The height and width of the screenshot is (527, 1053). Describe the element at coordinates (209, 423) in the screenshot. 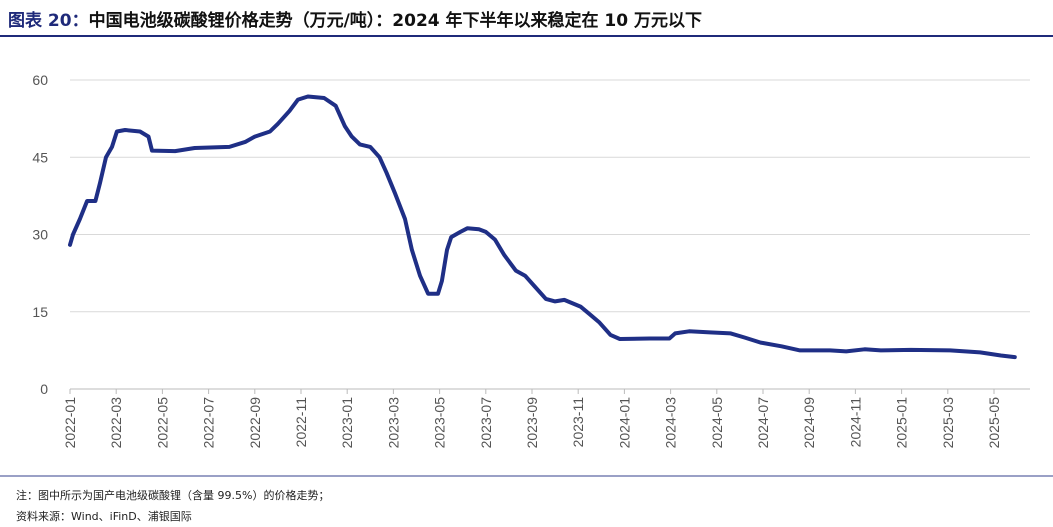

I see `x-tick-label: 2022-07` at that location.